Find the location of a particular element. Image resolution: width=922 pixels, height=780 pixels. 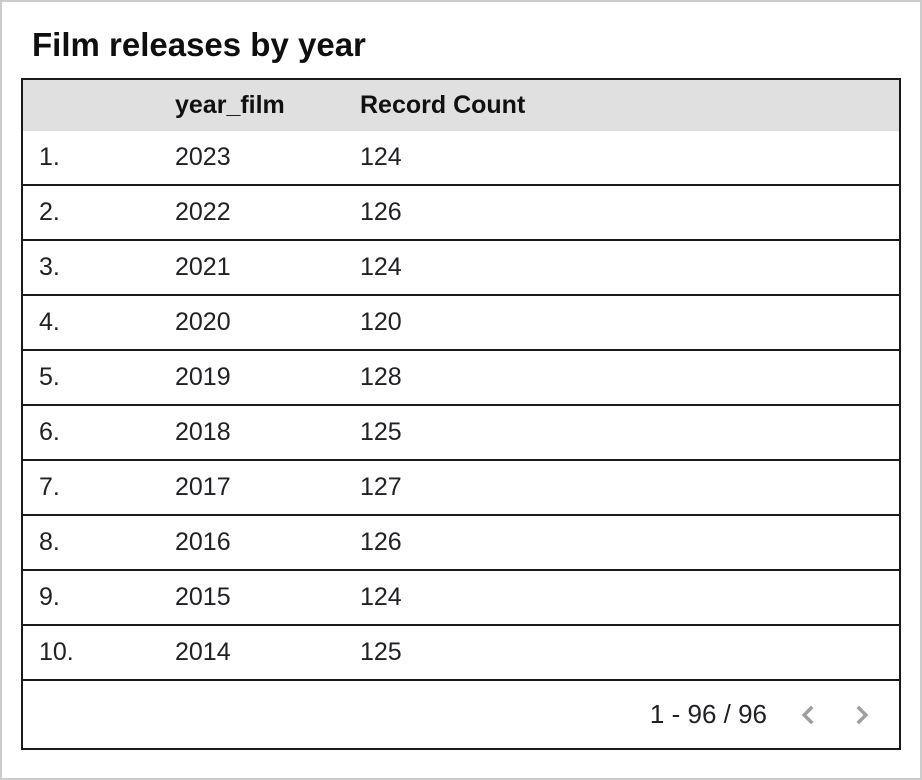

previous-page-button is located at coordinates (809, 715).